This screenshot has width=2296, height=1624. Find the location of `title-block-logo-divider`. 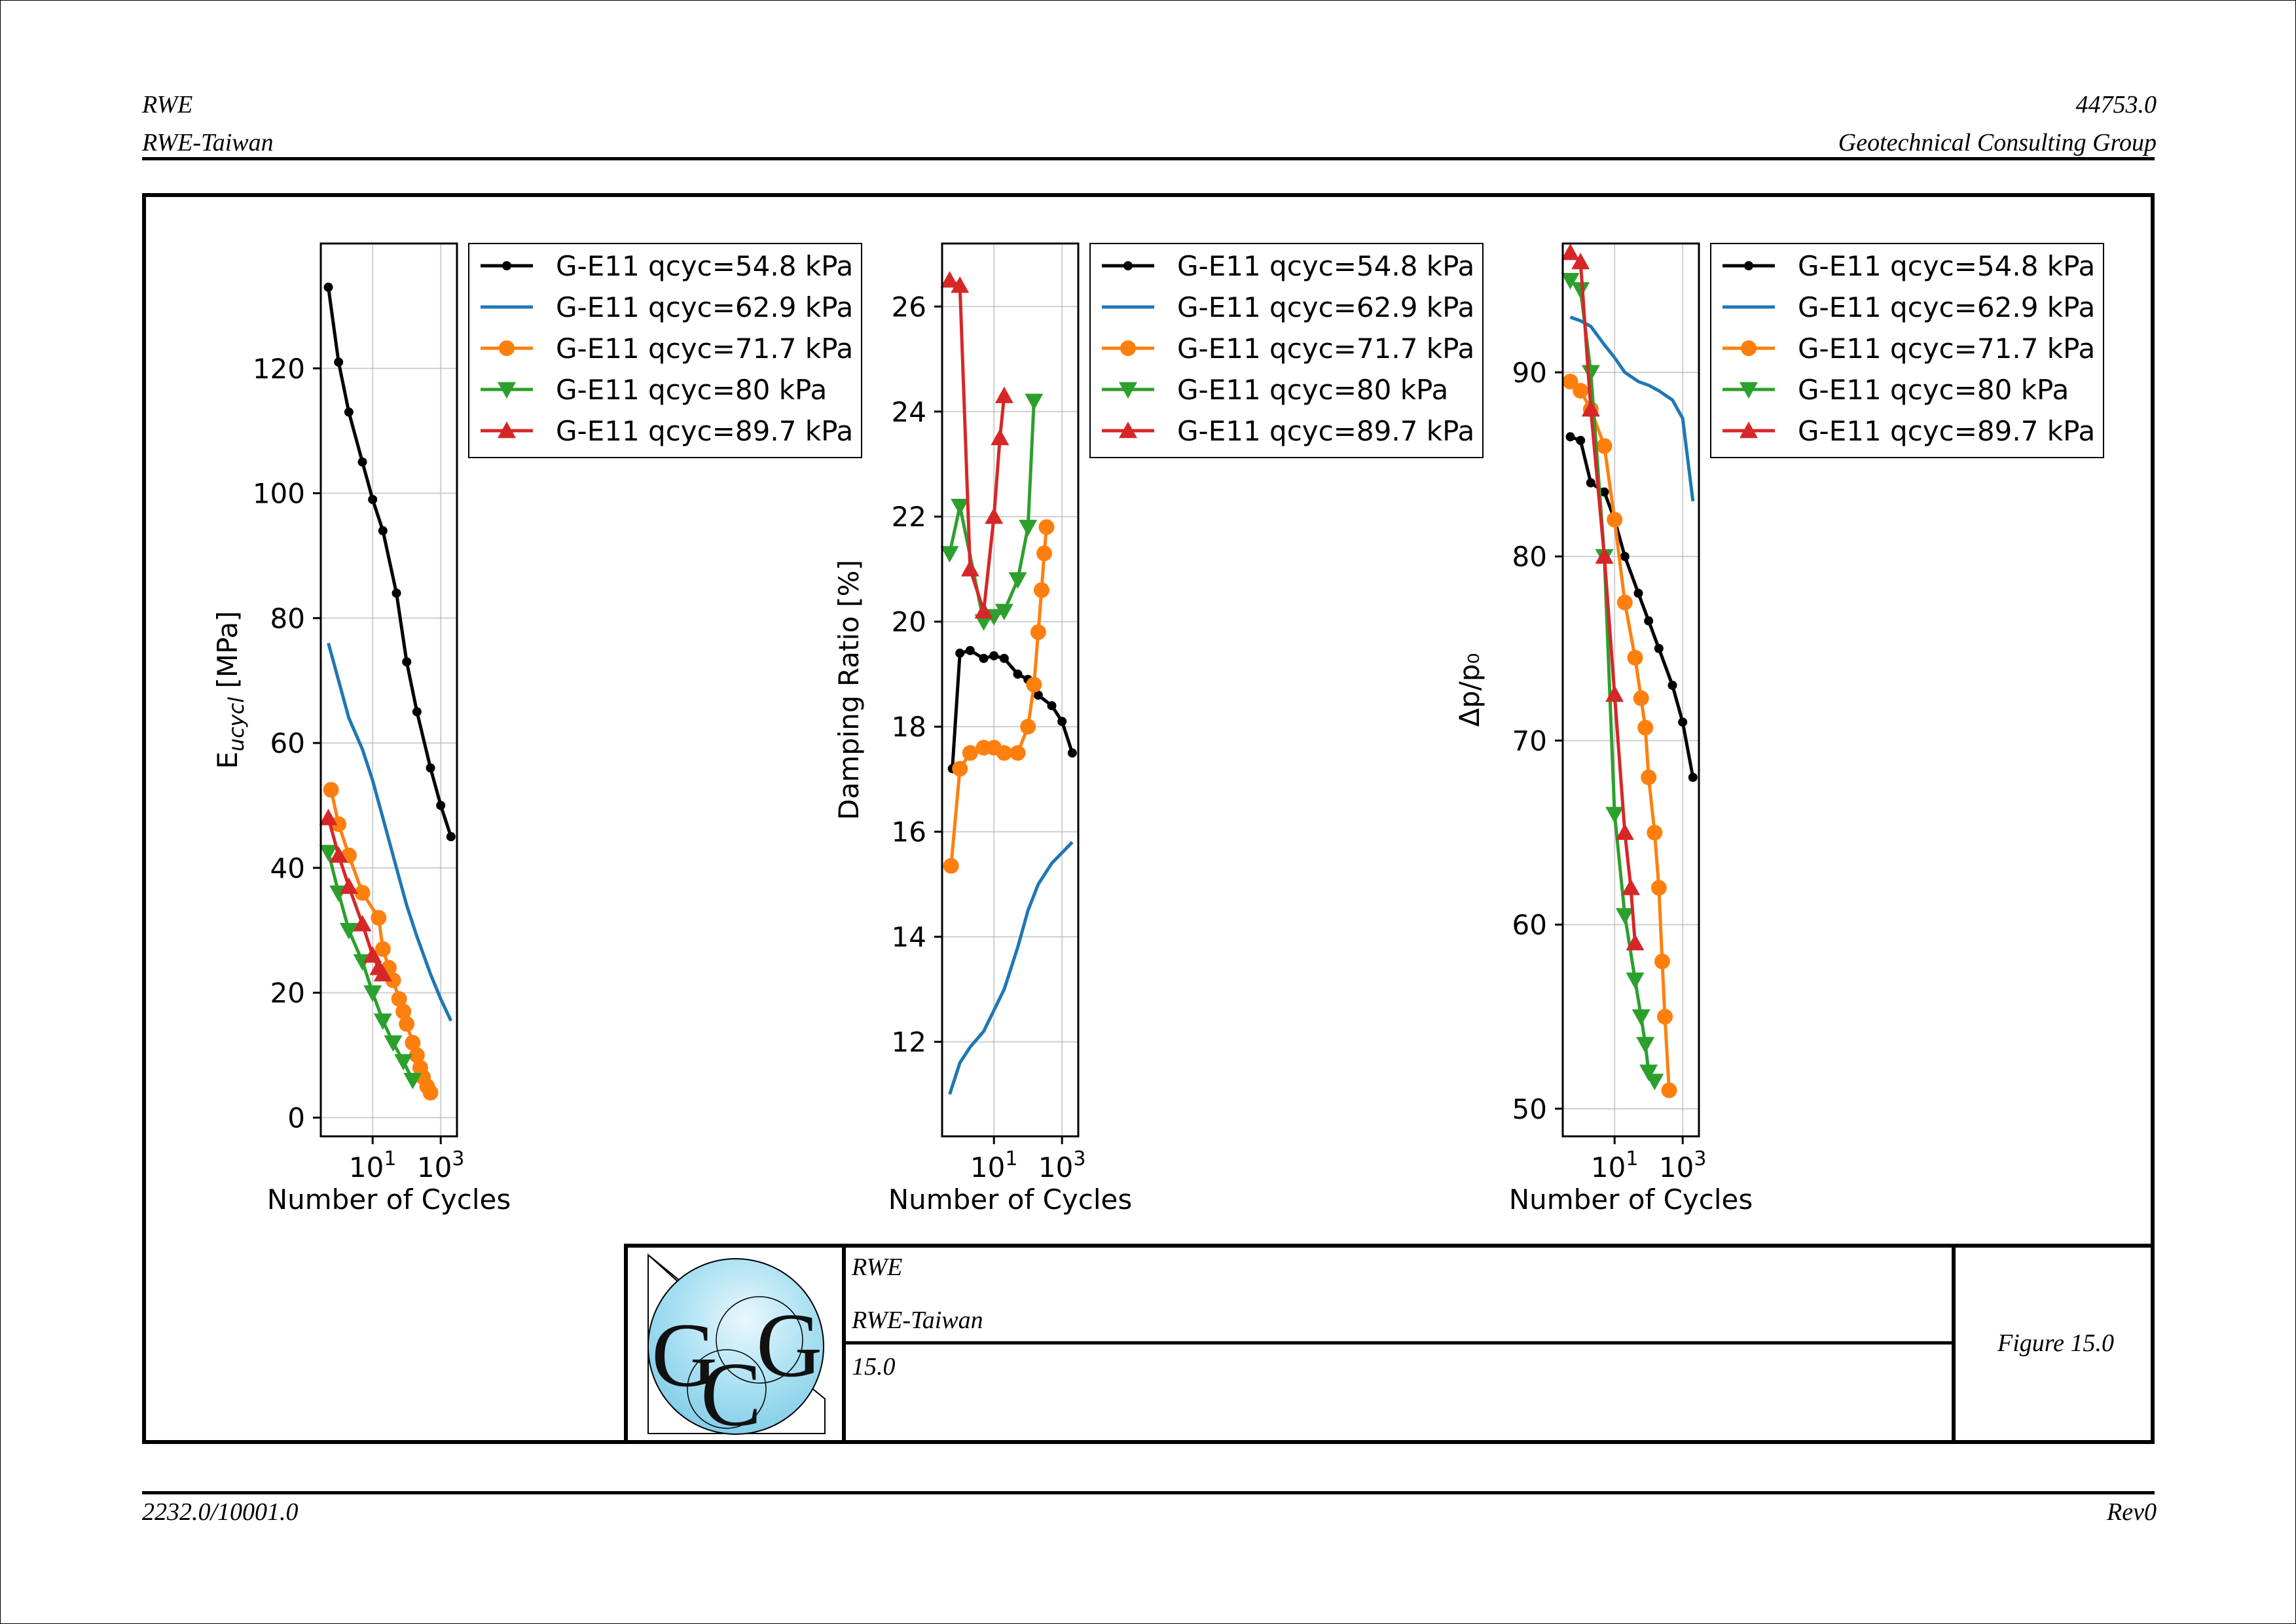

title-block-logo-divider is located at coordinates (844, 1344).